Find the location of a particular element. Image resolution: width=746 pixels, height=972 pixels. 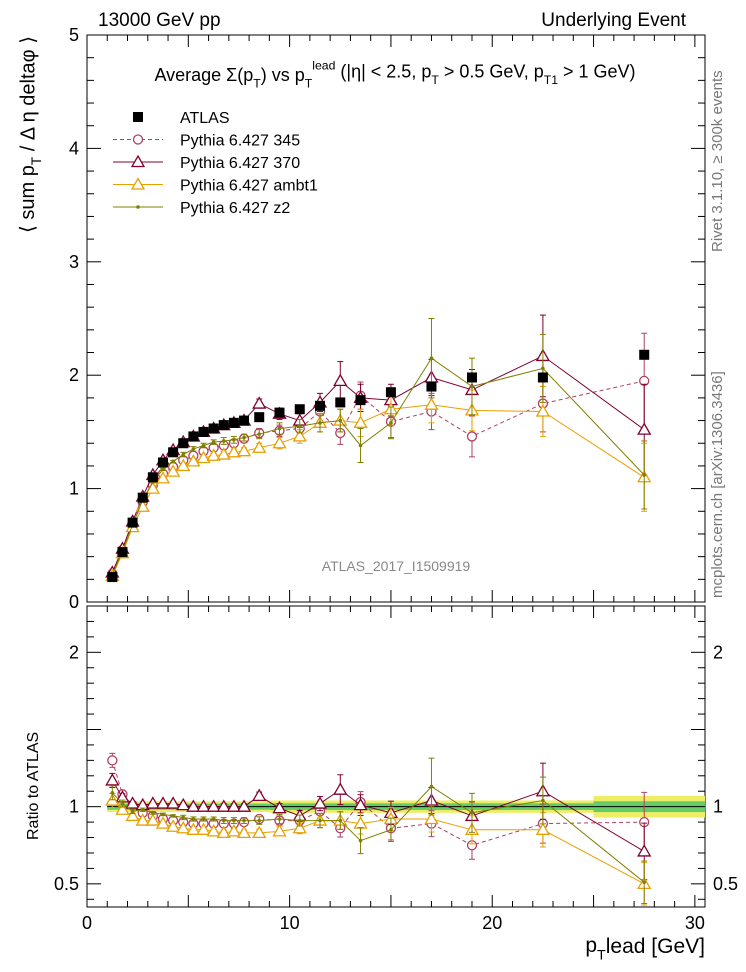

y-tick-label: 0 is located at coordinates (74, 602).